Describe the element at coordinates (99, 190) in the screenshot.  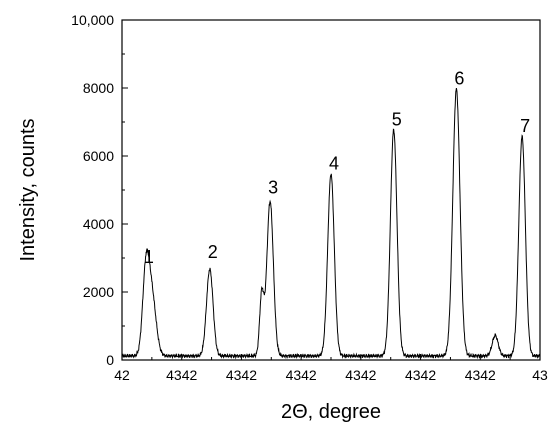
I see `y-axis-ticks: 0 2000 4000 6000 8000 10,000` at that location.